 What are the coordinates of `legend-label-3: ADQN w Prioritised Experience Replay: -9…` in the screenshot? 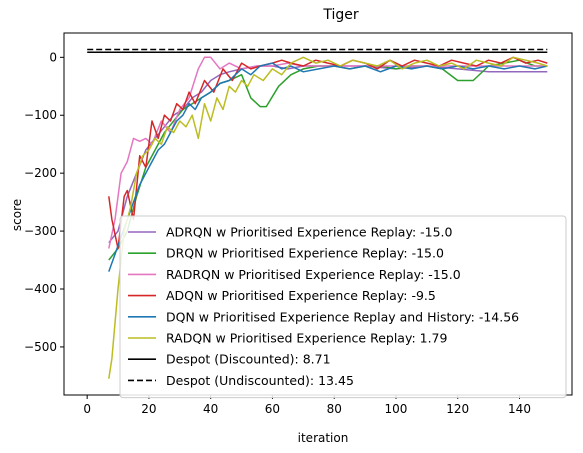 It's located at (301, 295).